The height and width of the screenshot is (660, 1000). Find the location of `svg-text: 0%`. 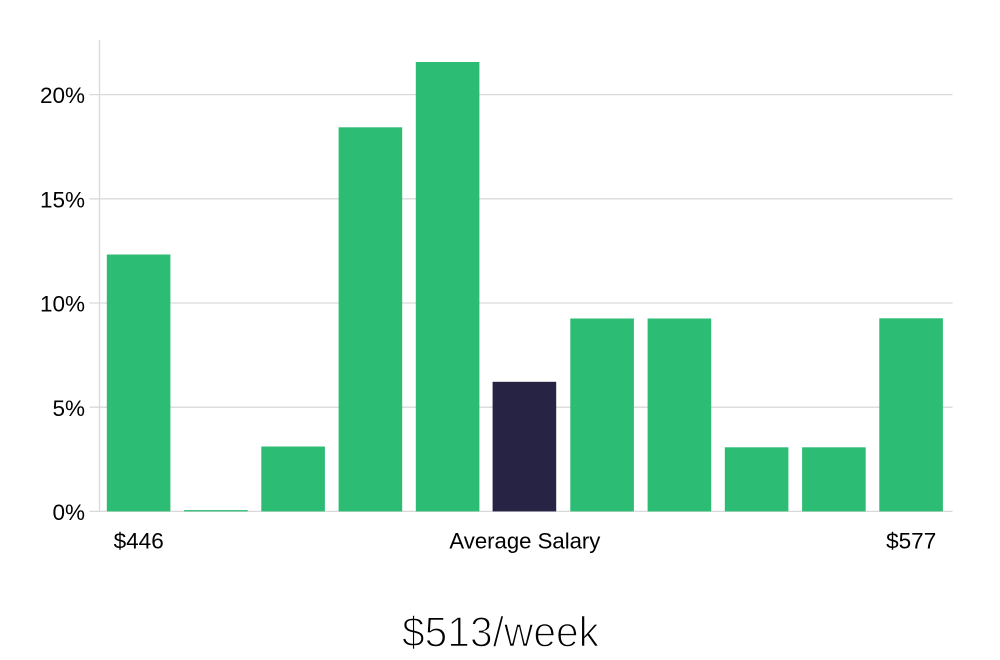

svg-text: 0% is located at coordinates (68, 512).